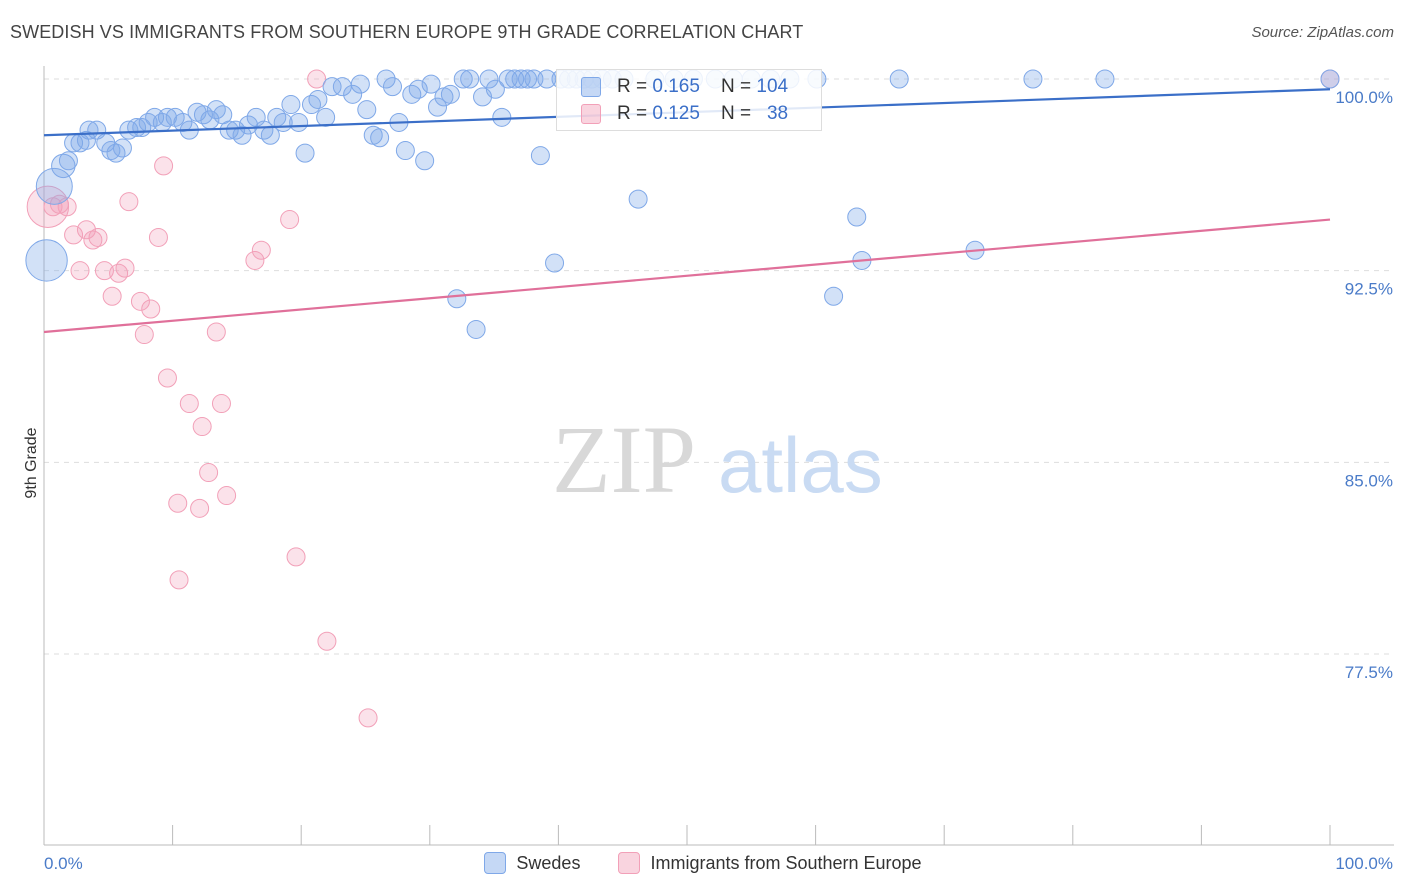 This screenshot has height=892, width=1406. I want to click on stats-swatch-swedes, so click(591, 87).